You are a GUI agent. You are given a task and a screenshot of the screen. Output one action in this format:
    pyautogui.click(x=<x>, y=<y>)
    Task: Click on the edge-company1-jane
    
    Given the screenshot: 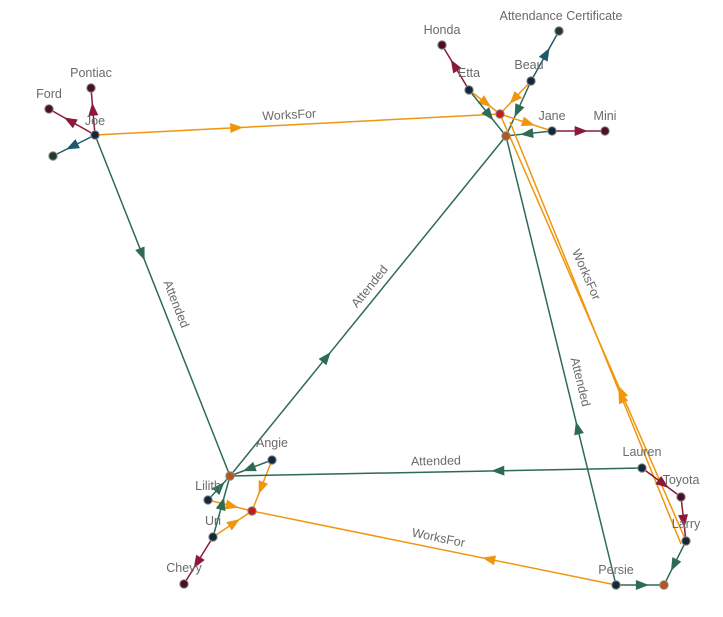 What is the action you would take?
    pyautogui.click(x=526, y=122)
    